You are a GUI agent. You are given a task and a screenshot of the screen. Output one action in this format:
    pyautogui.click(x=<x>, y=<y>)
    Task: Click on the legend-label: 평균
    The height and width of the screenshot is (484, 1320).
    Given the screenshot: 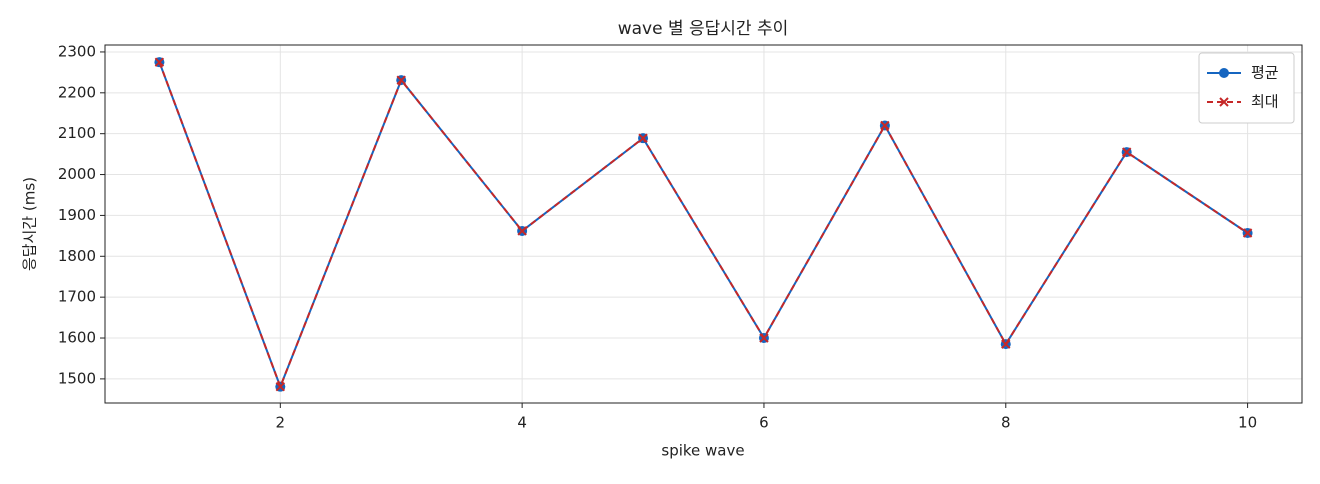 What is the action you would take?
    pyautogui.click(x=1265, y=73)
    